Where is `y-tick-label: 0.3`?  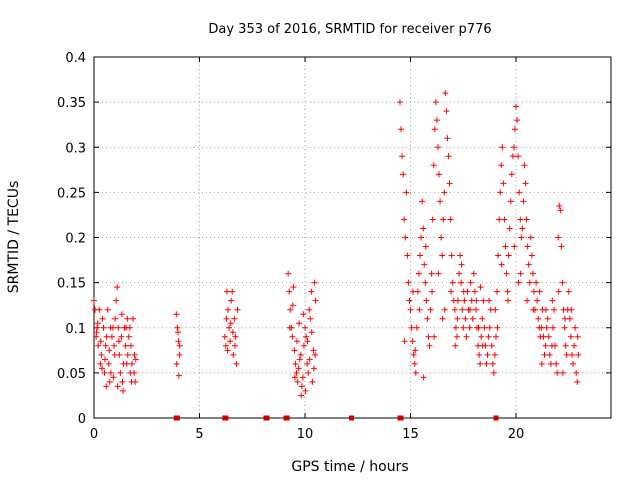
y-tick-label: 0.3 is located at coordinates (75, 148).